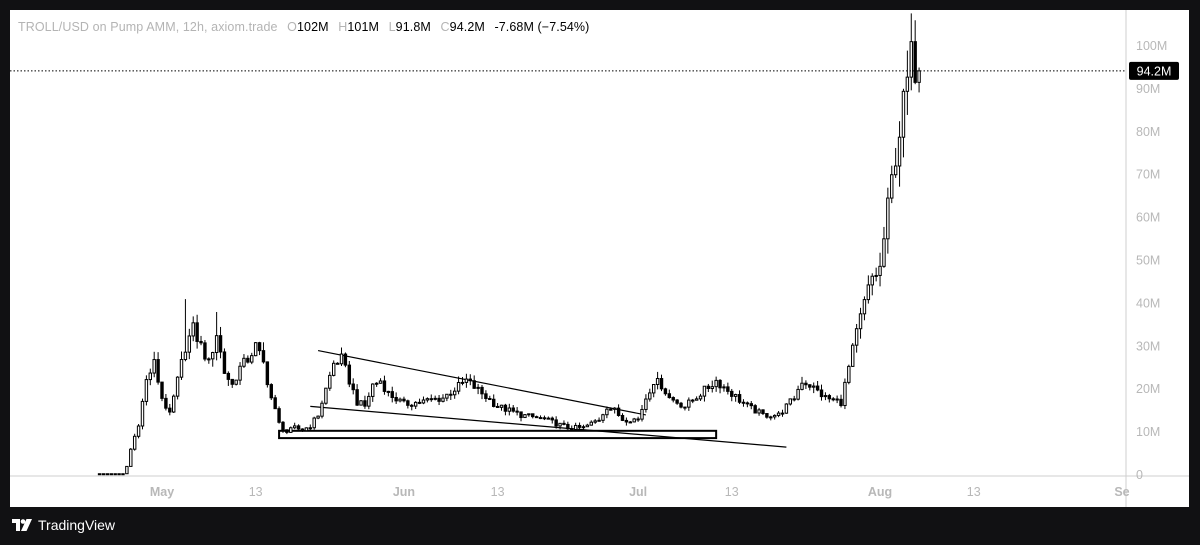  I want to click on x-tick-label: Se, so click(1121, 492).